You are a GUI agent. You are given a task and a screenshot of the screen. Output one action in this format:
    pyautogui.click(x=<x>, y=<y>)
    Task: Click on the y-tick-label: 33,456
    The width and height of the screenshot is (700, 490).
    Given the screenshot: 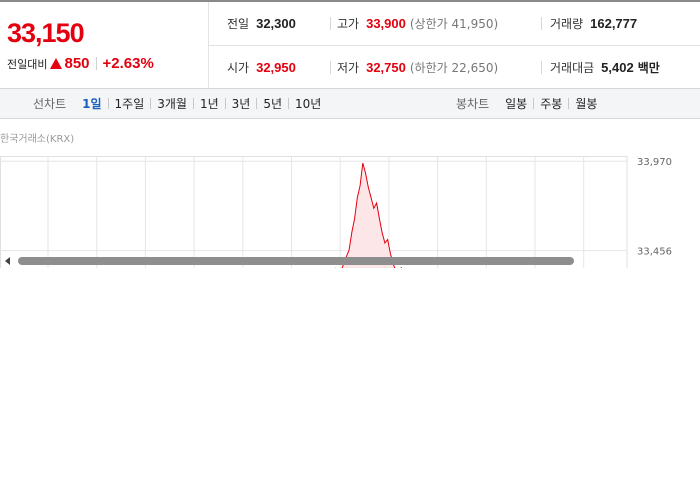 What is the action you would take?
    pyautogui.click(x=654, y=252)
    